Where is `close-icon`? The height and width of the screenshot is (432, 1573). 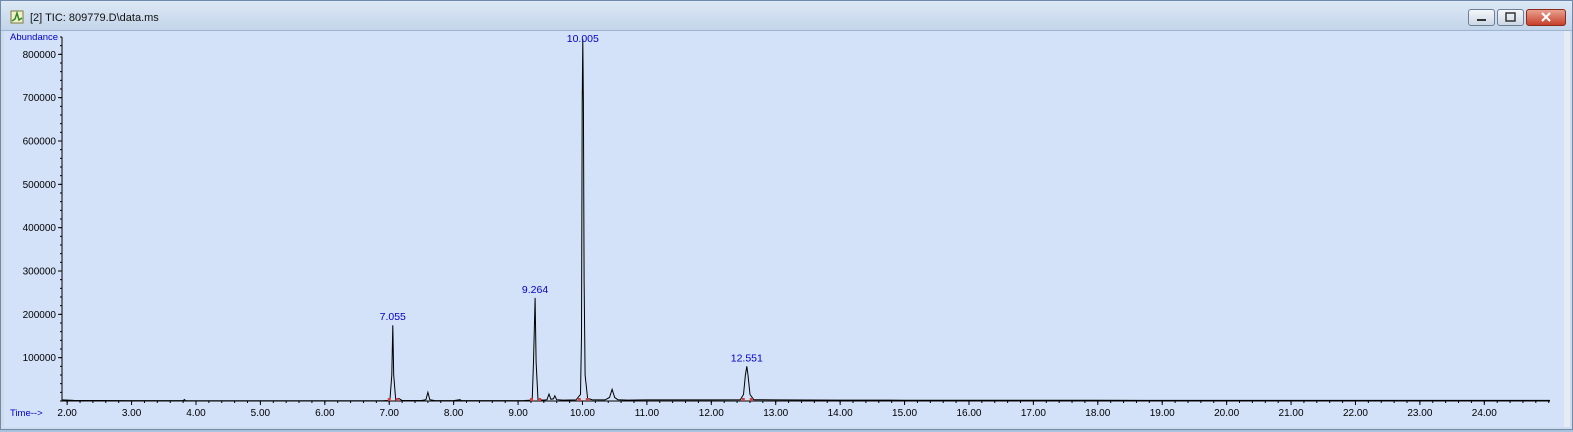 close-icon is located at coordinates (1546, 17).